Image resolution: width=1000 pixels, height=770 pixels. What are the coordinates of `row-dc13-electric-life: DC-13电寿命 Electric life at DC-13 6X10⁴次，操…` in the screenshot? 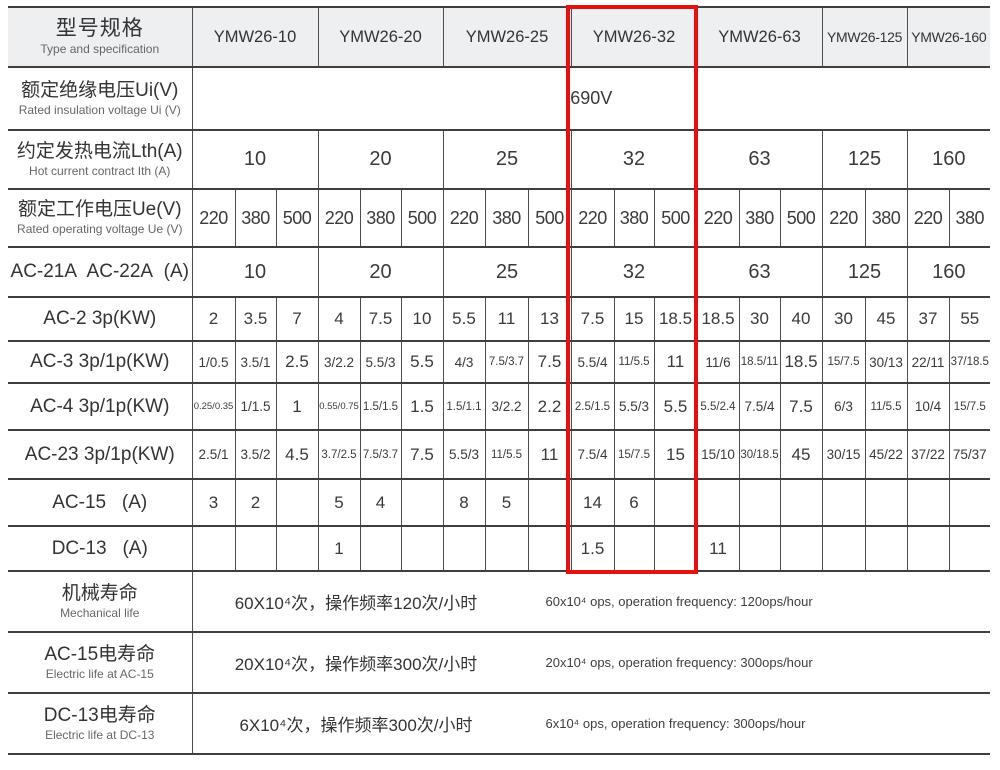 It's located at (499, 723).